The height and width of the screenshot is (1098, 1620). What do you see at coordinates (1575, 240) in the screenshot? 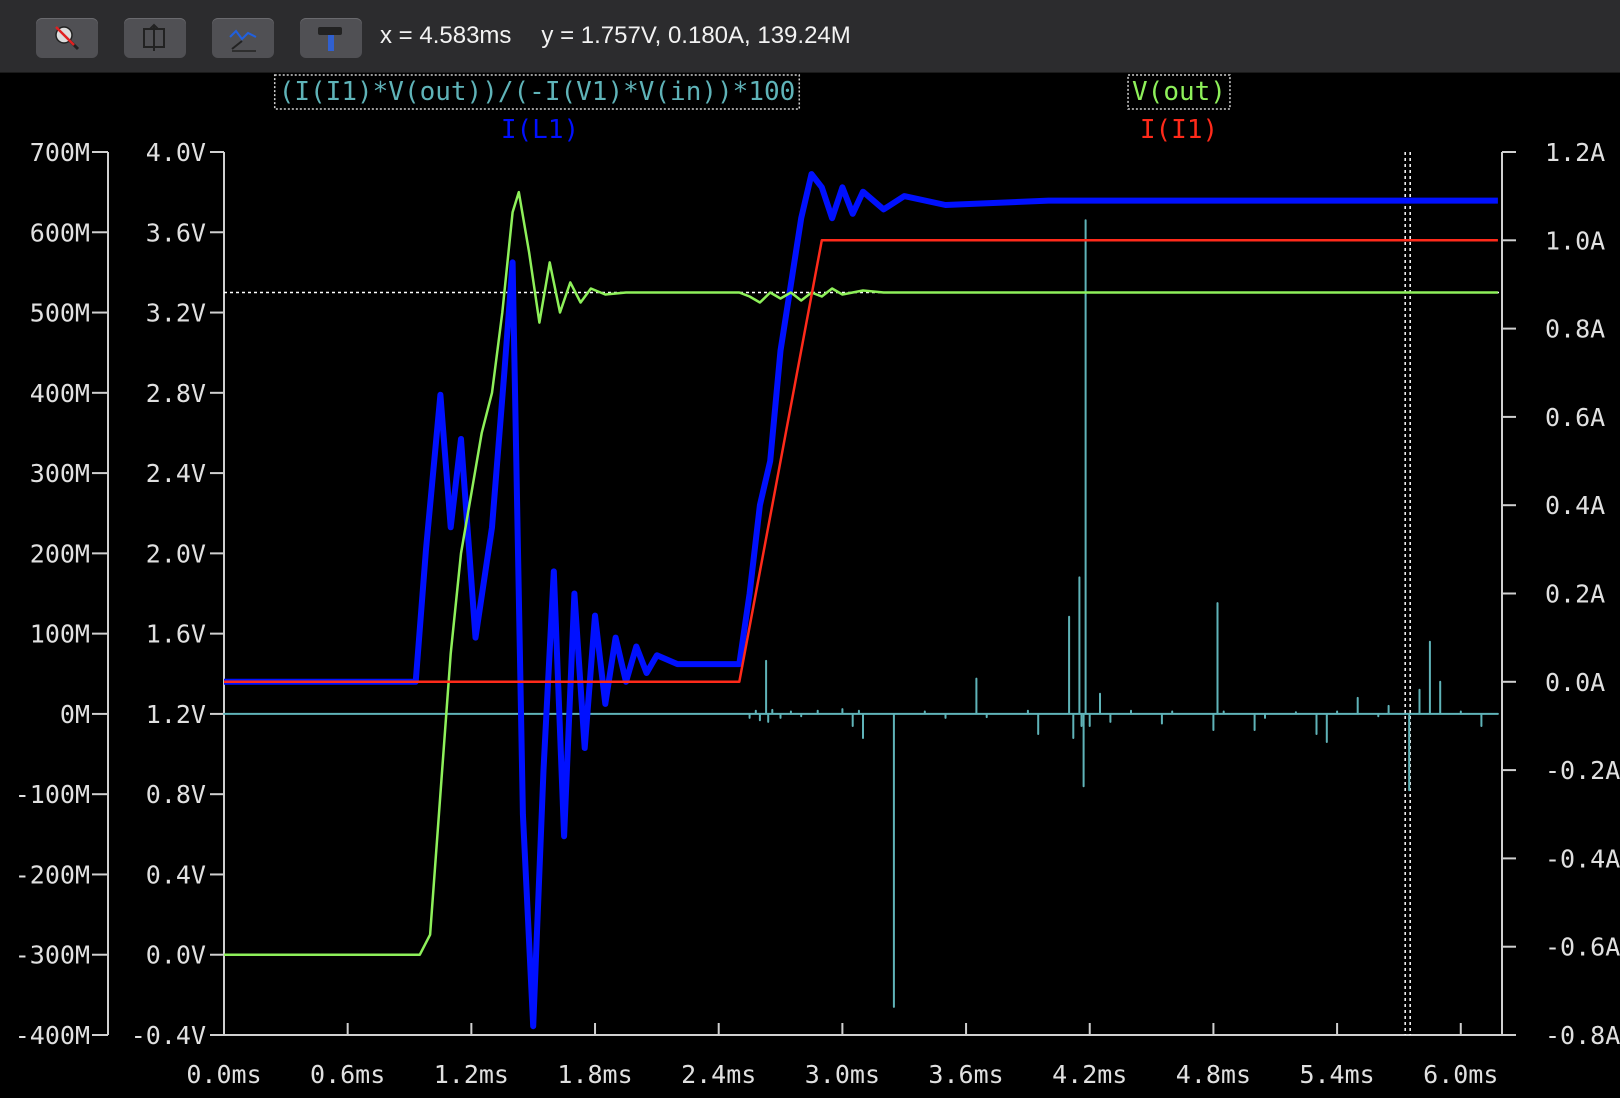
I see `right-tick-label: 1.0A` at bounding box center [1575, 240].